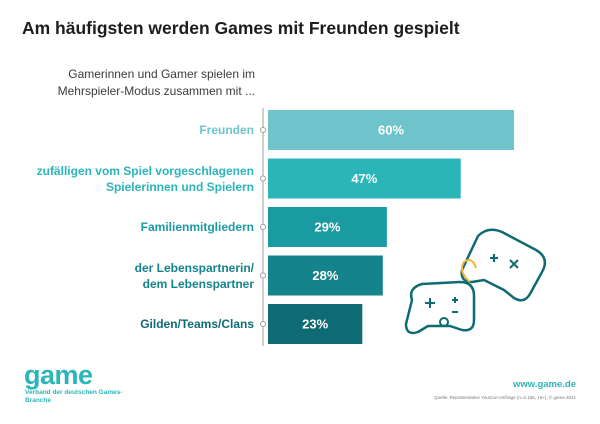 Image resolution: width=600 pixels, height=424 pixels. What do you see at coordinates (74, 396) in the screenshot?
I see `logo-subtitle: Verband der deutschen Games-Branche` at bounding box center [74, 396].